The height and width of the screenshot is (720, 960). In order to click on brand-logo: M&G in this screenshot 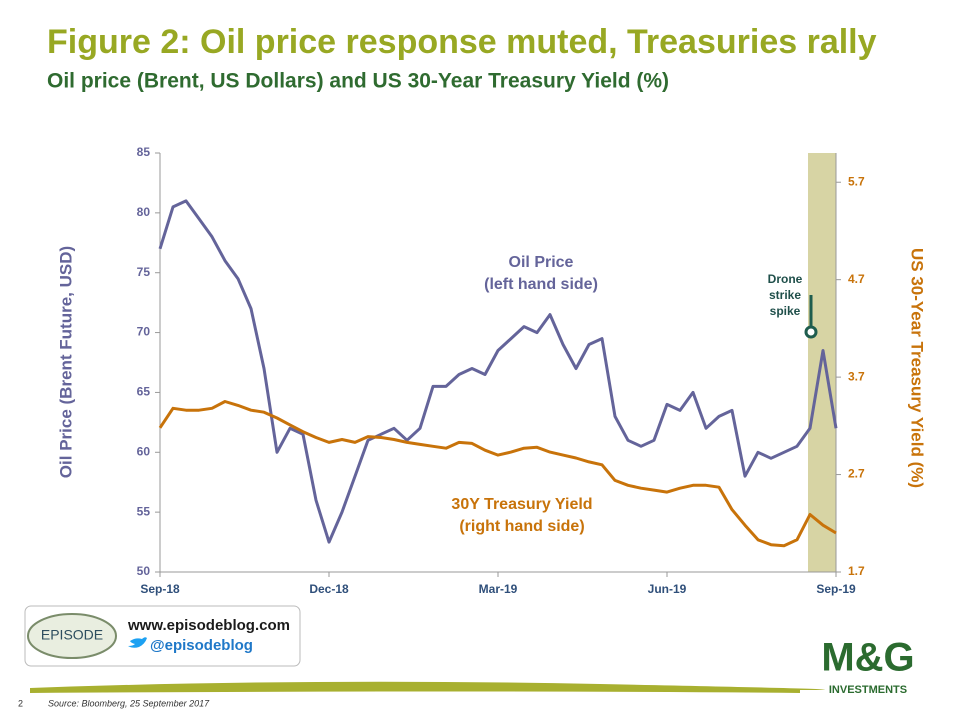, I will do `click(867, 658)`.